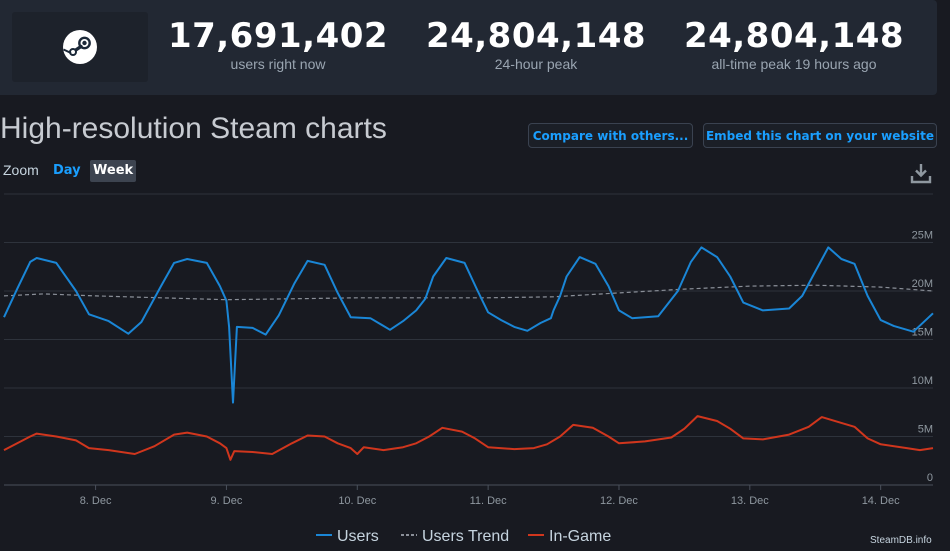 This screenshot has height=551, width=950. I want to click on y-tick-label: 15M, so click(922, 333).